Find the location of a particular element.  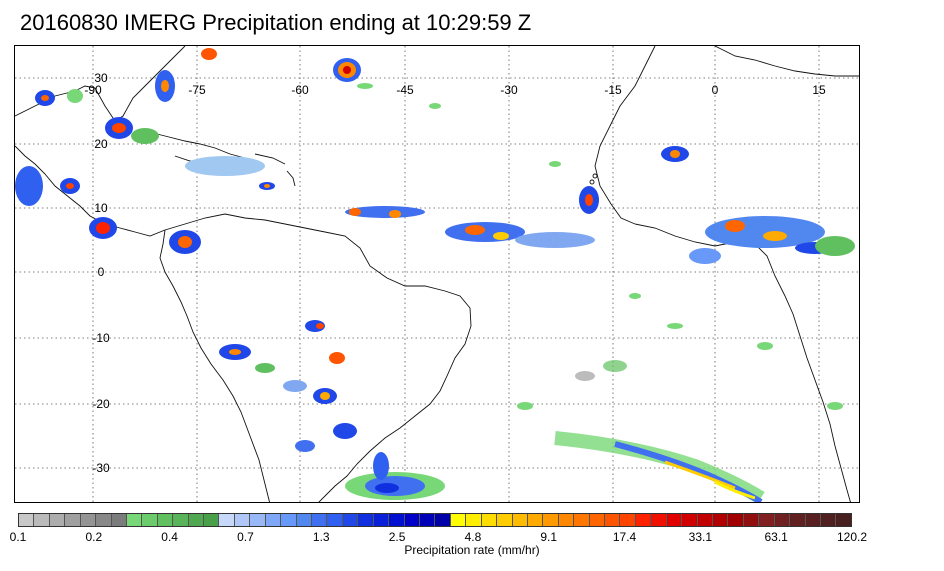

colorbar-tick-label: 0.2 is located at coordinates (94, 537).